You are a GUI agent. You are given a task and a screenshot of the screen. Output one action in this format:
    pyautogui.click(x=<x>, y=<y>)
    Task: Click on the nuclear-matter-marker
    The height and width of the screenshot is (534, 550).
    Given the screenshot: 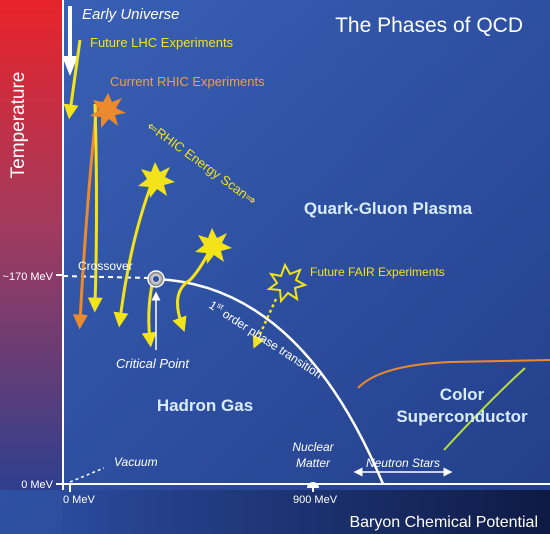 What is the action you would take?
    pyautogui.click(x=313, y=485)
    